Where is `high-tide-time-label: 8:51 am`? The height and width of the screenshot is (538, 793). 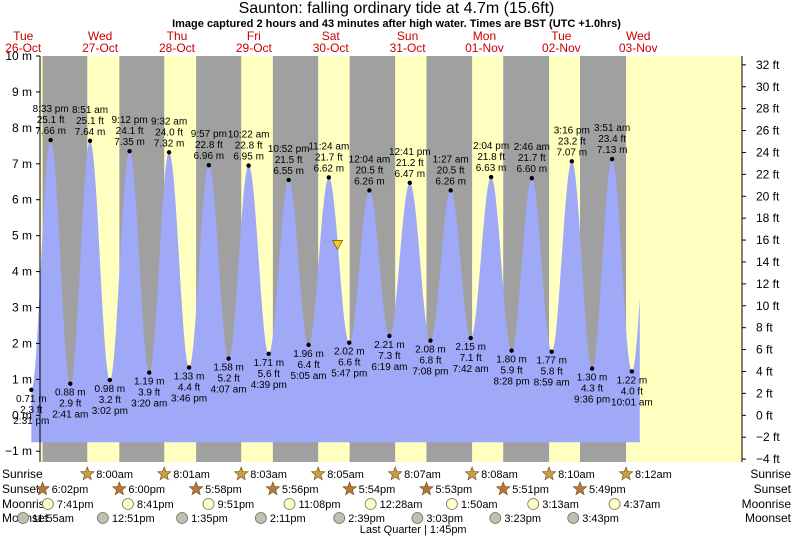
high-tide-time-label: 8:51 am is located at coordinates (90, 110).